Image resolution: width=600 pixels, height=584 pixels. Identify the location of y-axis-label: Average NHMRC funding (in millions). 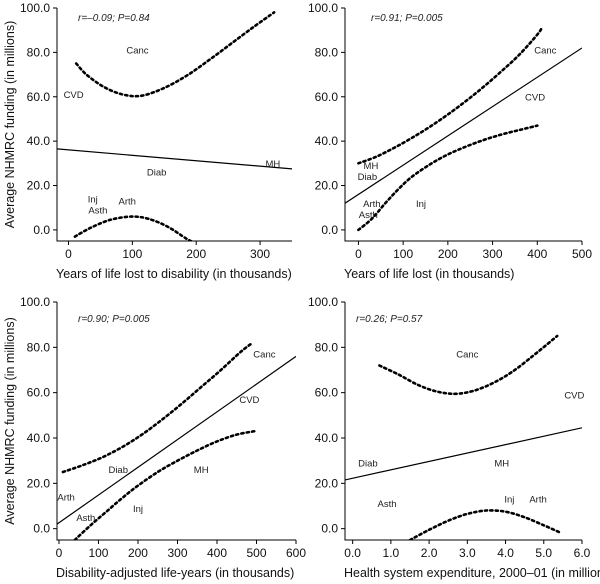
(10, 124).